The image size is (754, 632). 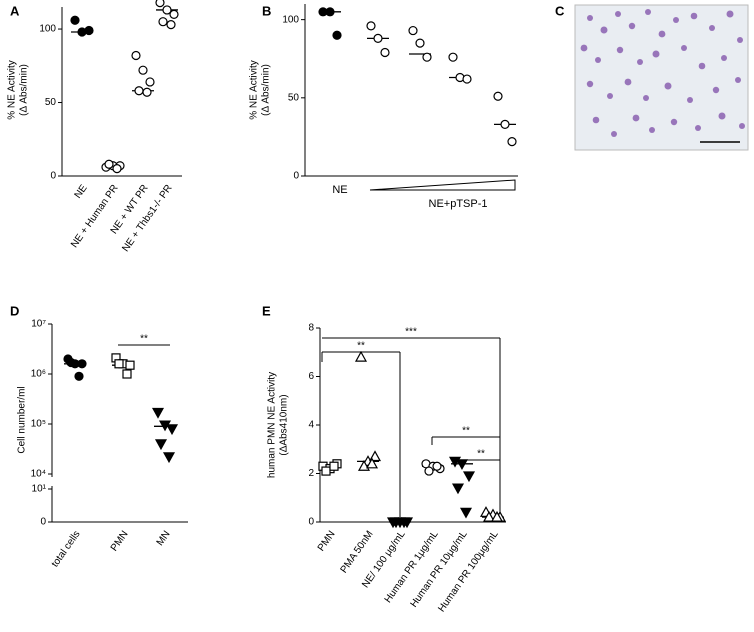 I want to click on panel-label: E, so click(x=266, y=310).